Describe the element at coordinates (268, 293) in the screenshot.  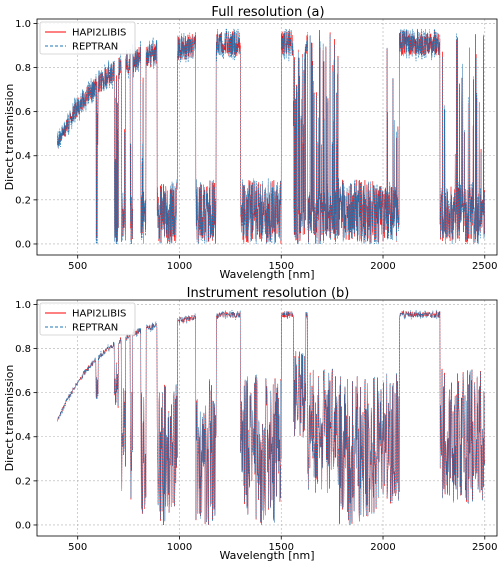
I see `chart-title: Instrument resolution (b)` at that location.